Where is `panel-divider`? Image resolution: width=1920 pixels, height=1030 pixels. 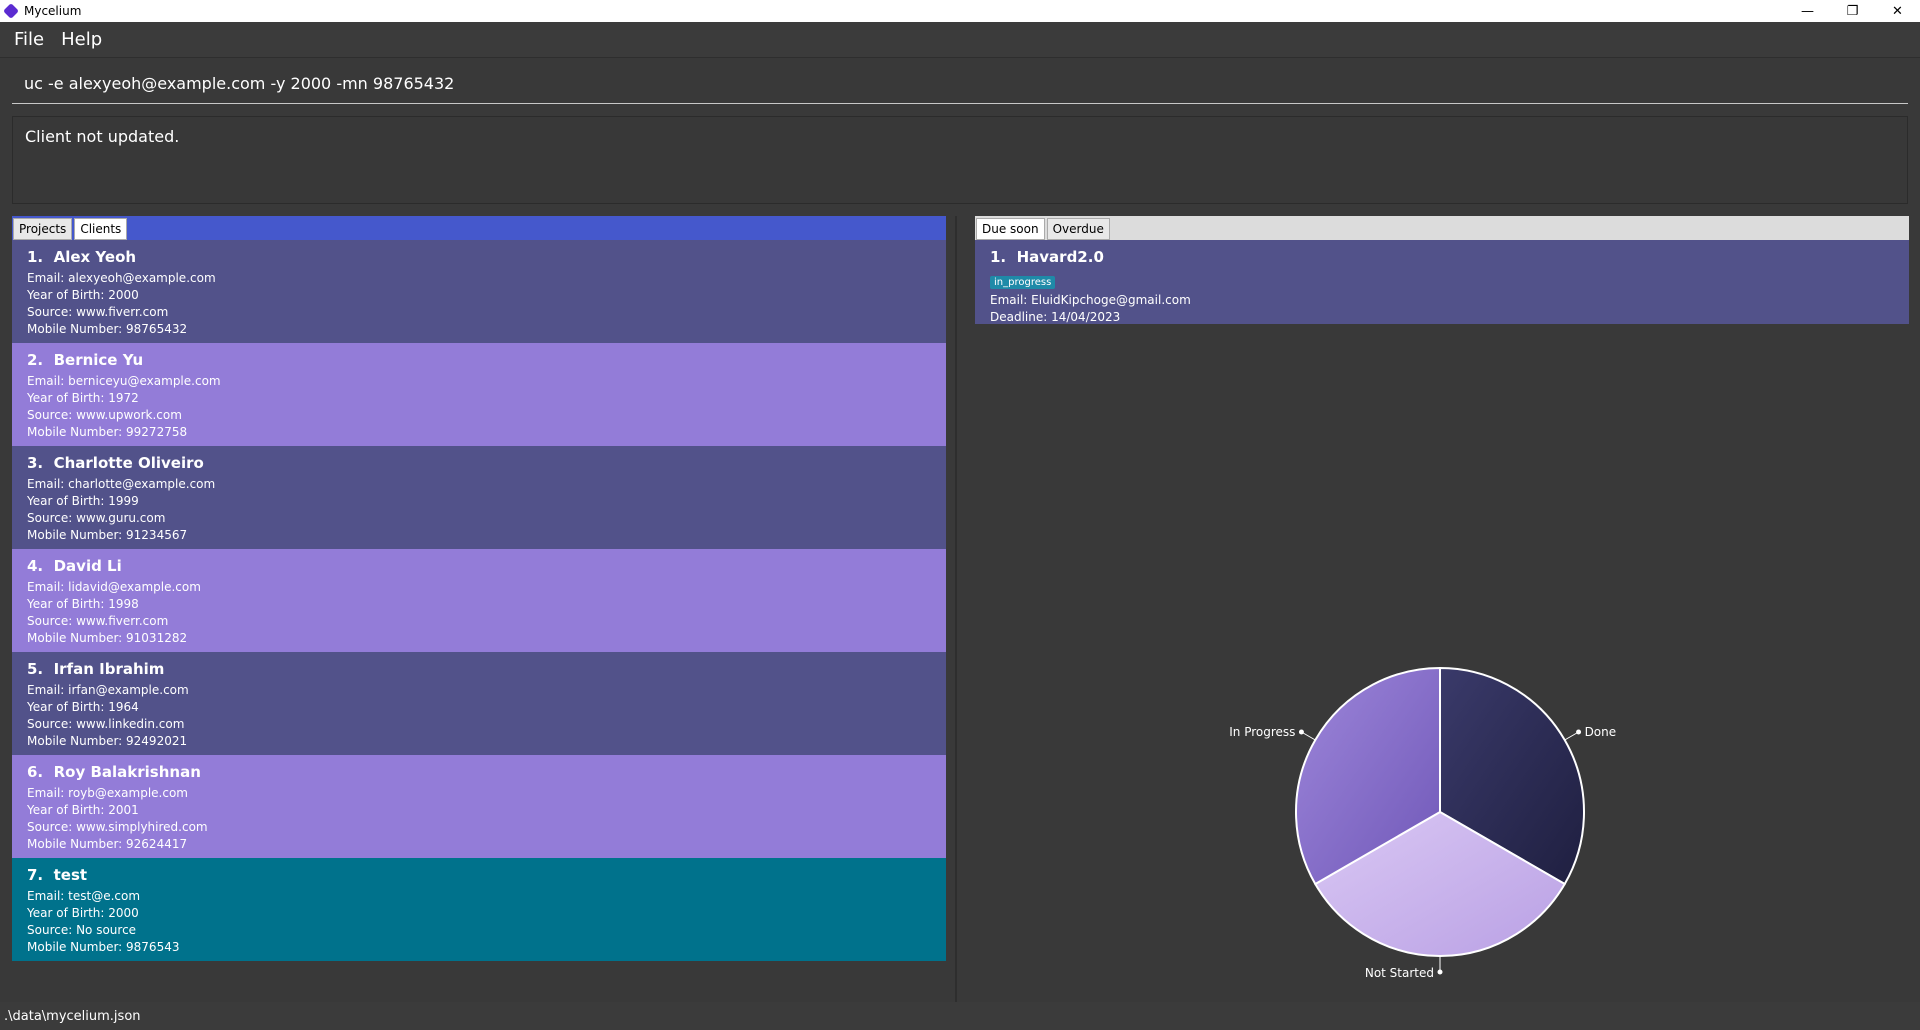
panel-divider is located at coordinates (956, 609).